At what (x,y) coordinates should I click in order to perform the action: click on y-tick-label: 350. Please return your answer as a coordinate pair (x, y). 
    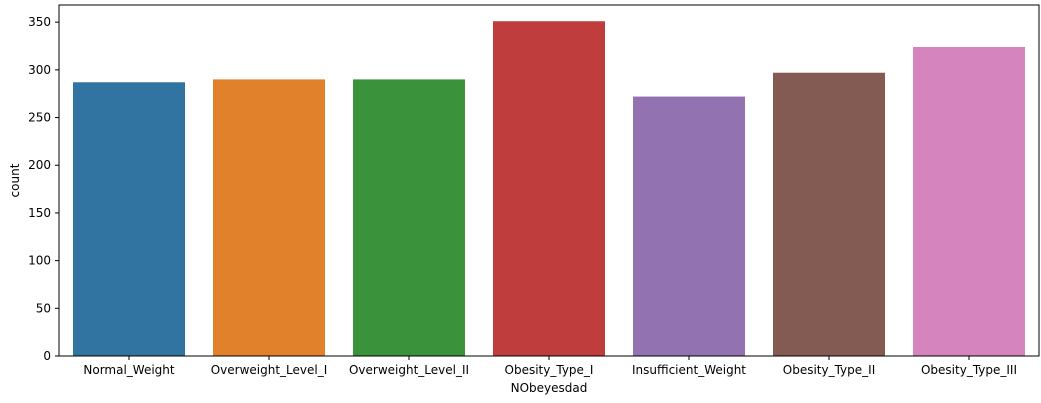
    Looking at the image, I should click on (39, 22).